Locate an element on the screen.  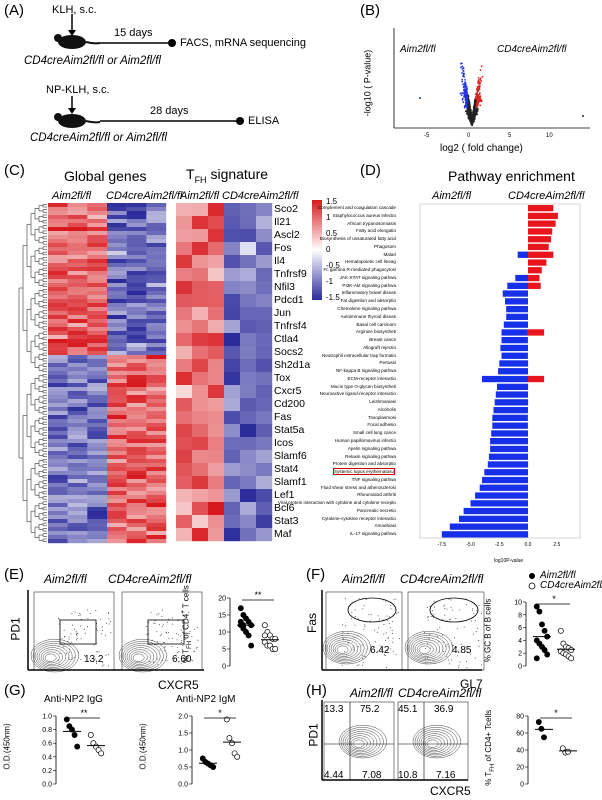
dot-h-tick-label: 40 is located at coordinates (520, 751).